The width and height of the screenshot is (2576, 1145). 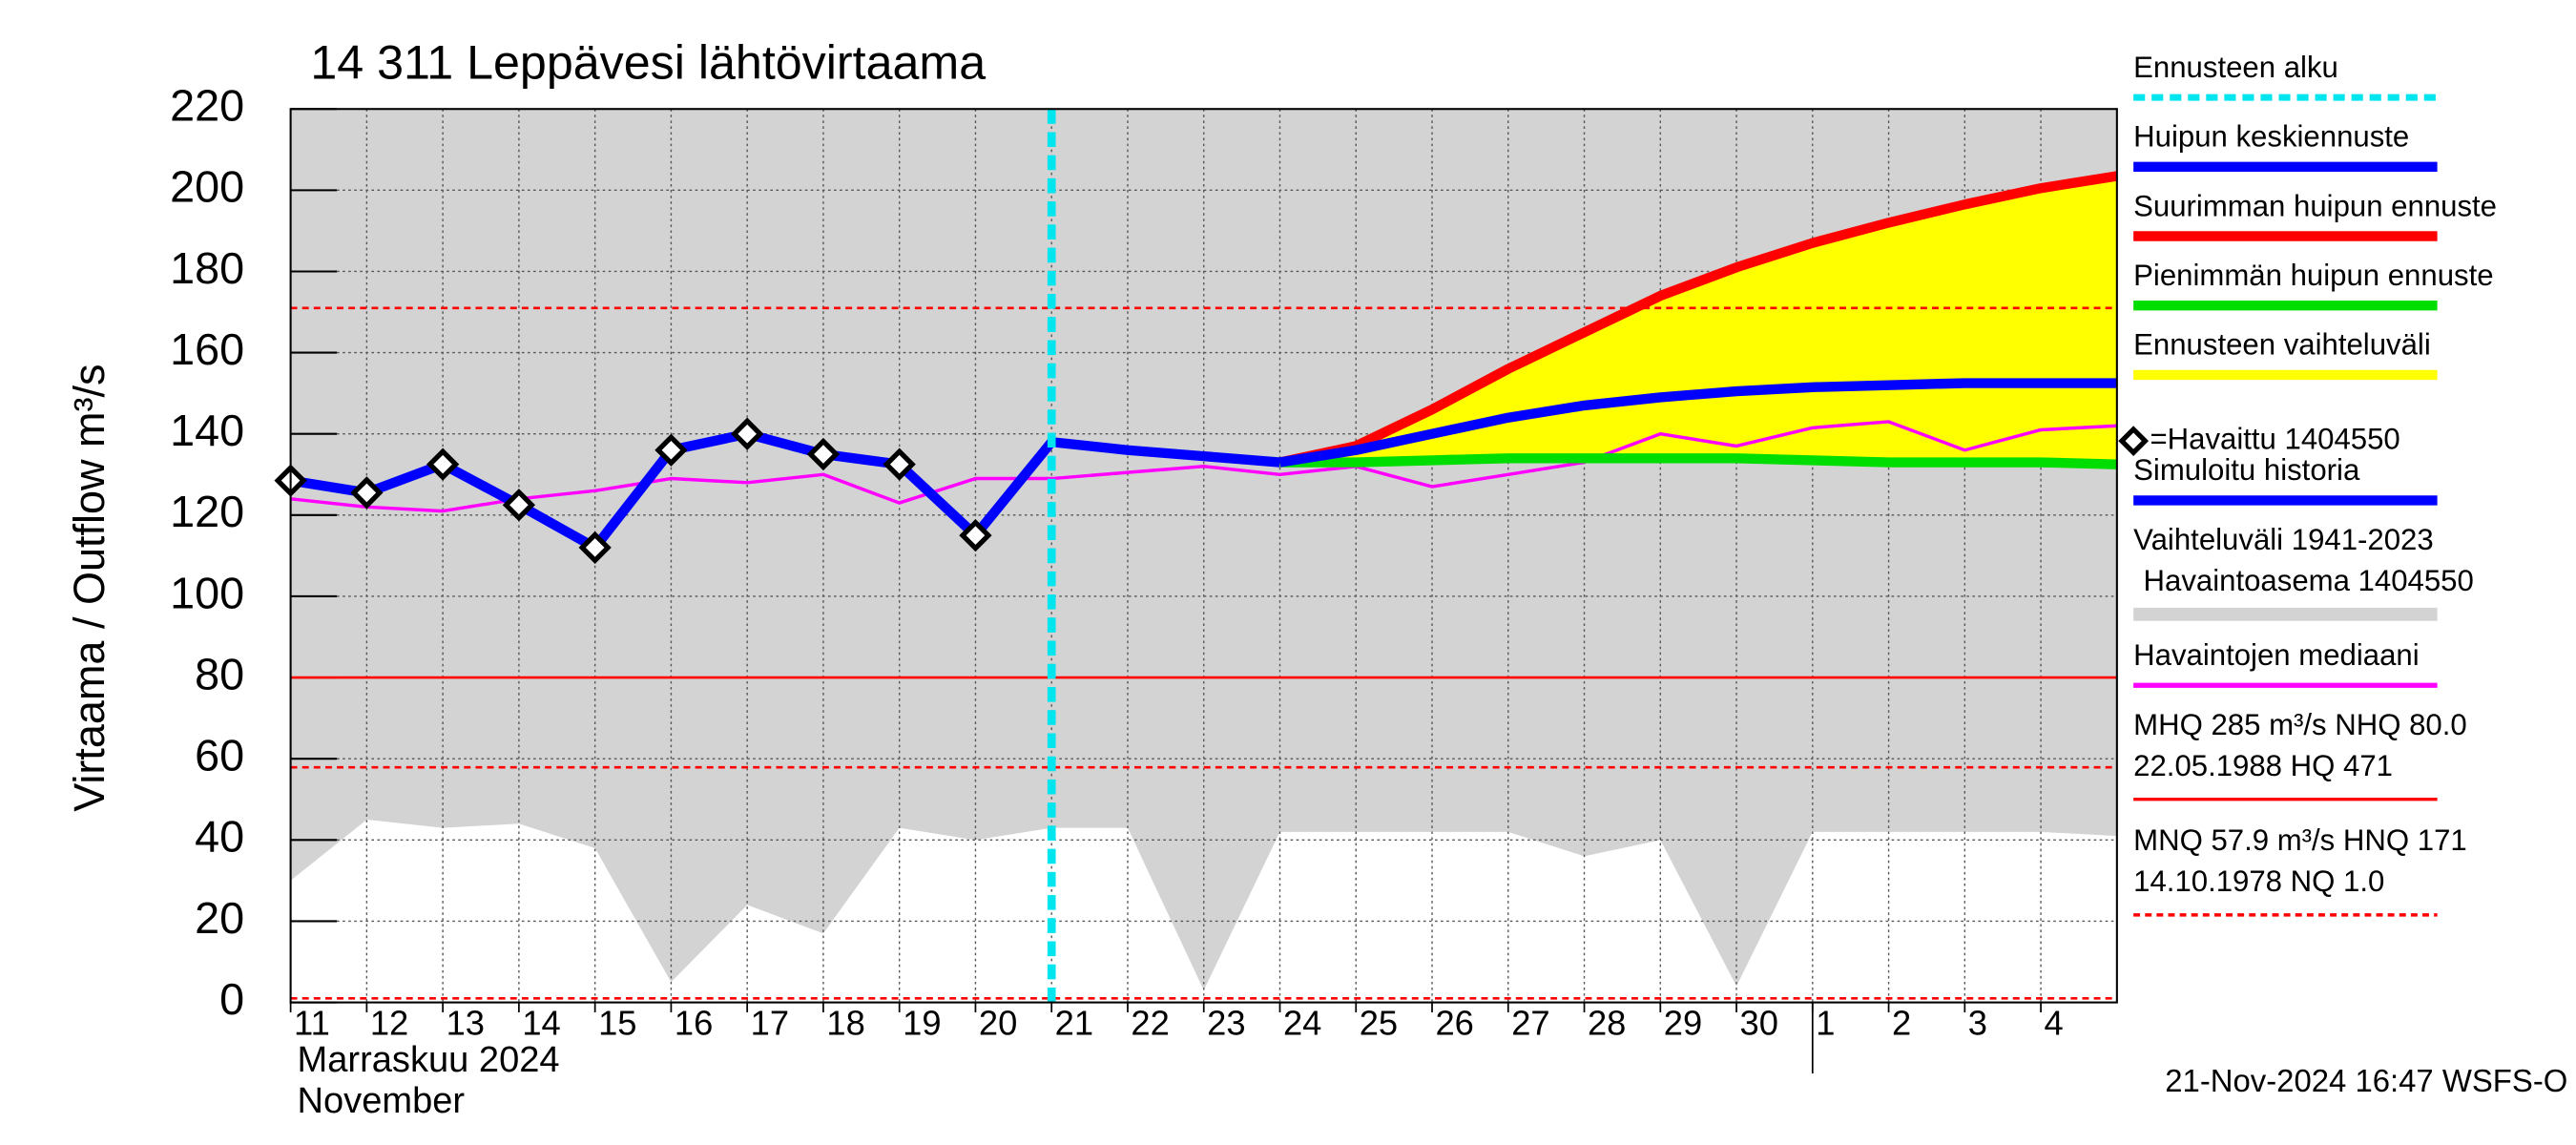 What do you see at coordinates (89, 588) in the screenshot?
I see `y-axis-label: Virtaama / Outflow m³/s` at bounding box center [89, 588].